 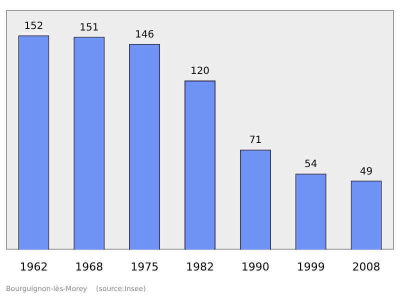 I want to click on x-tick-label: 1999, so click(x=310, y=267).